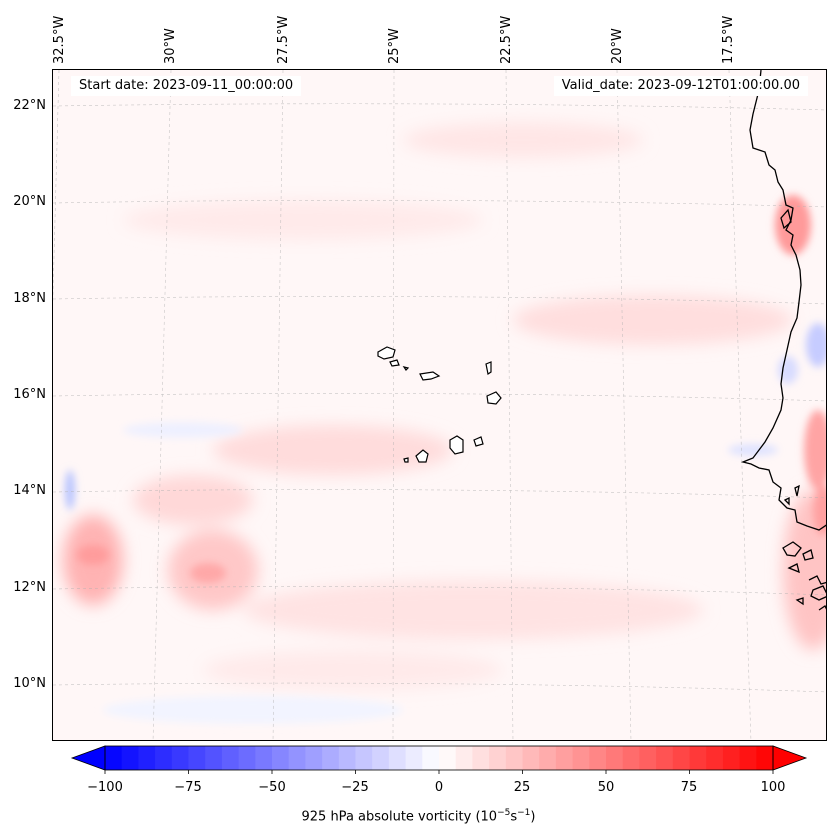  What do you see at coordinates (56, 188) in the screenshot?
I see `gridline-32-5w` at bounding box center [56, 188].